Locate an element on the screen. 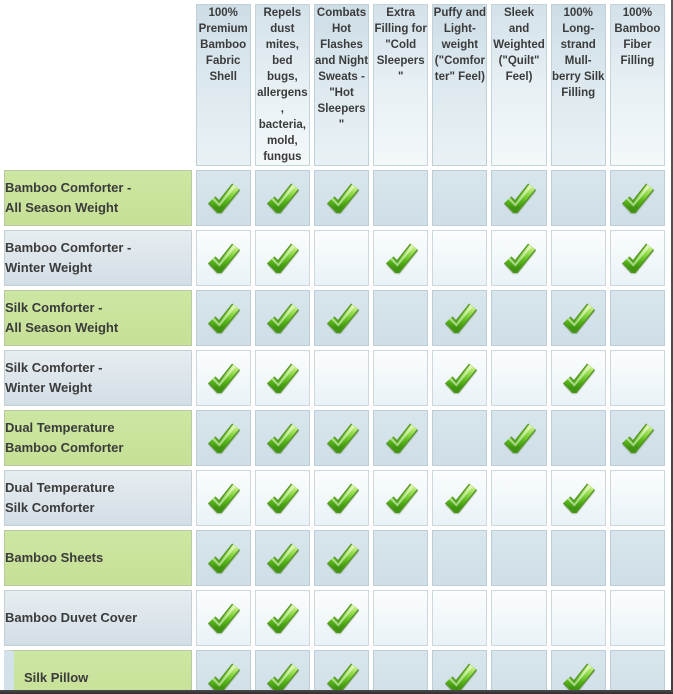 This screenshot has height=694, width=673. bottom-edge-border is located at coordinates (336, 692).